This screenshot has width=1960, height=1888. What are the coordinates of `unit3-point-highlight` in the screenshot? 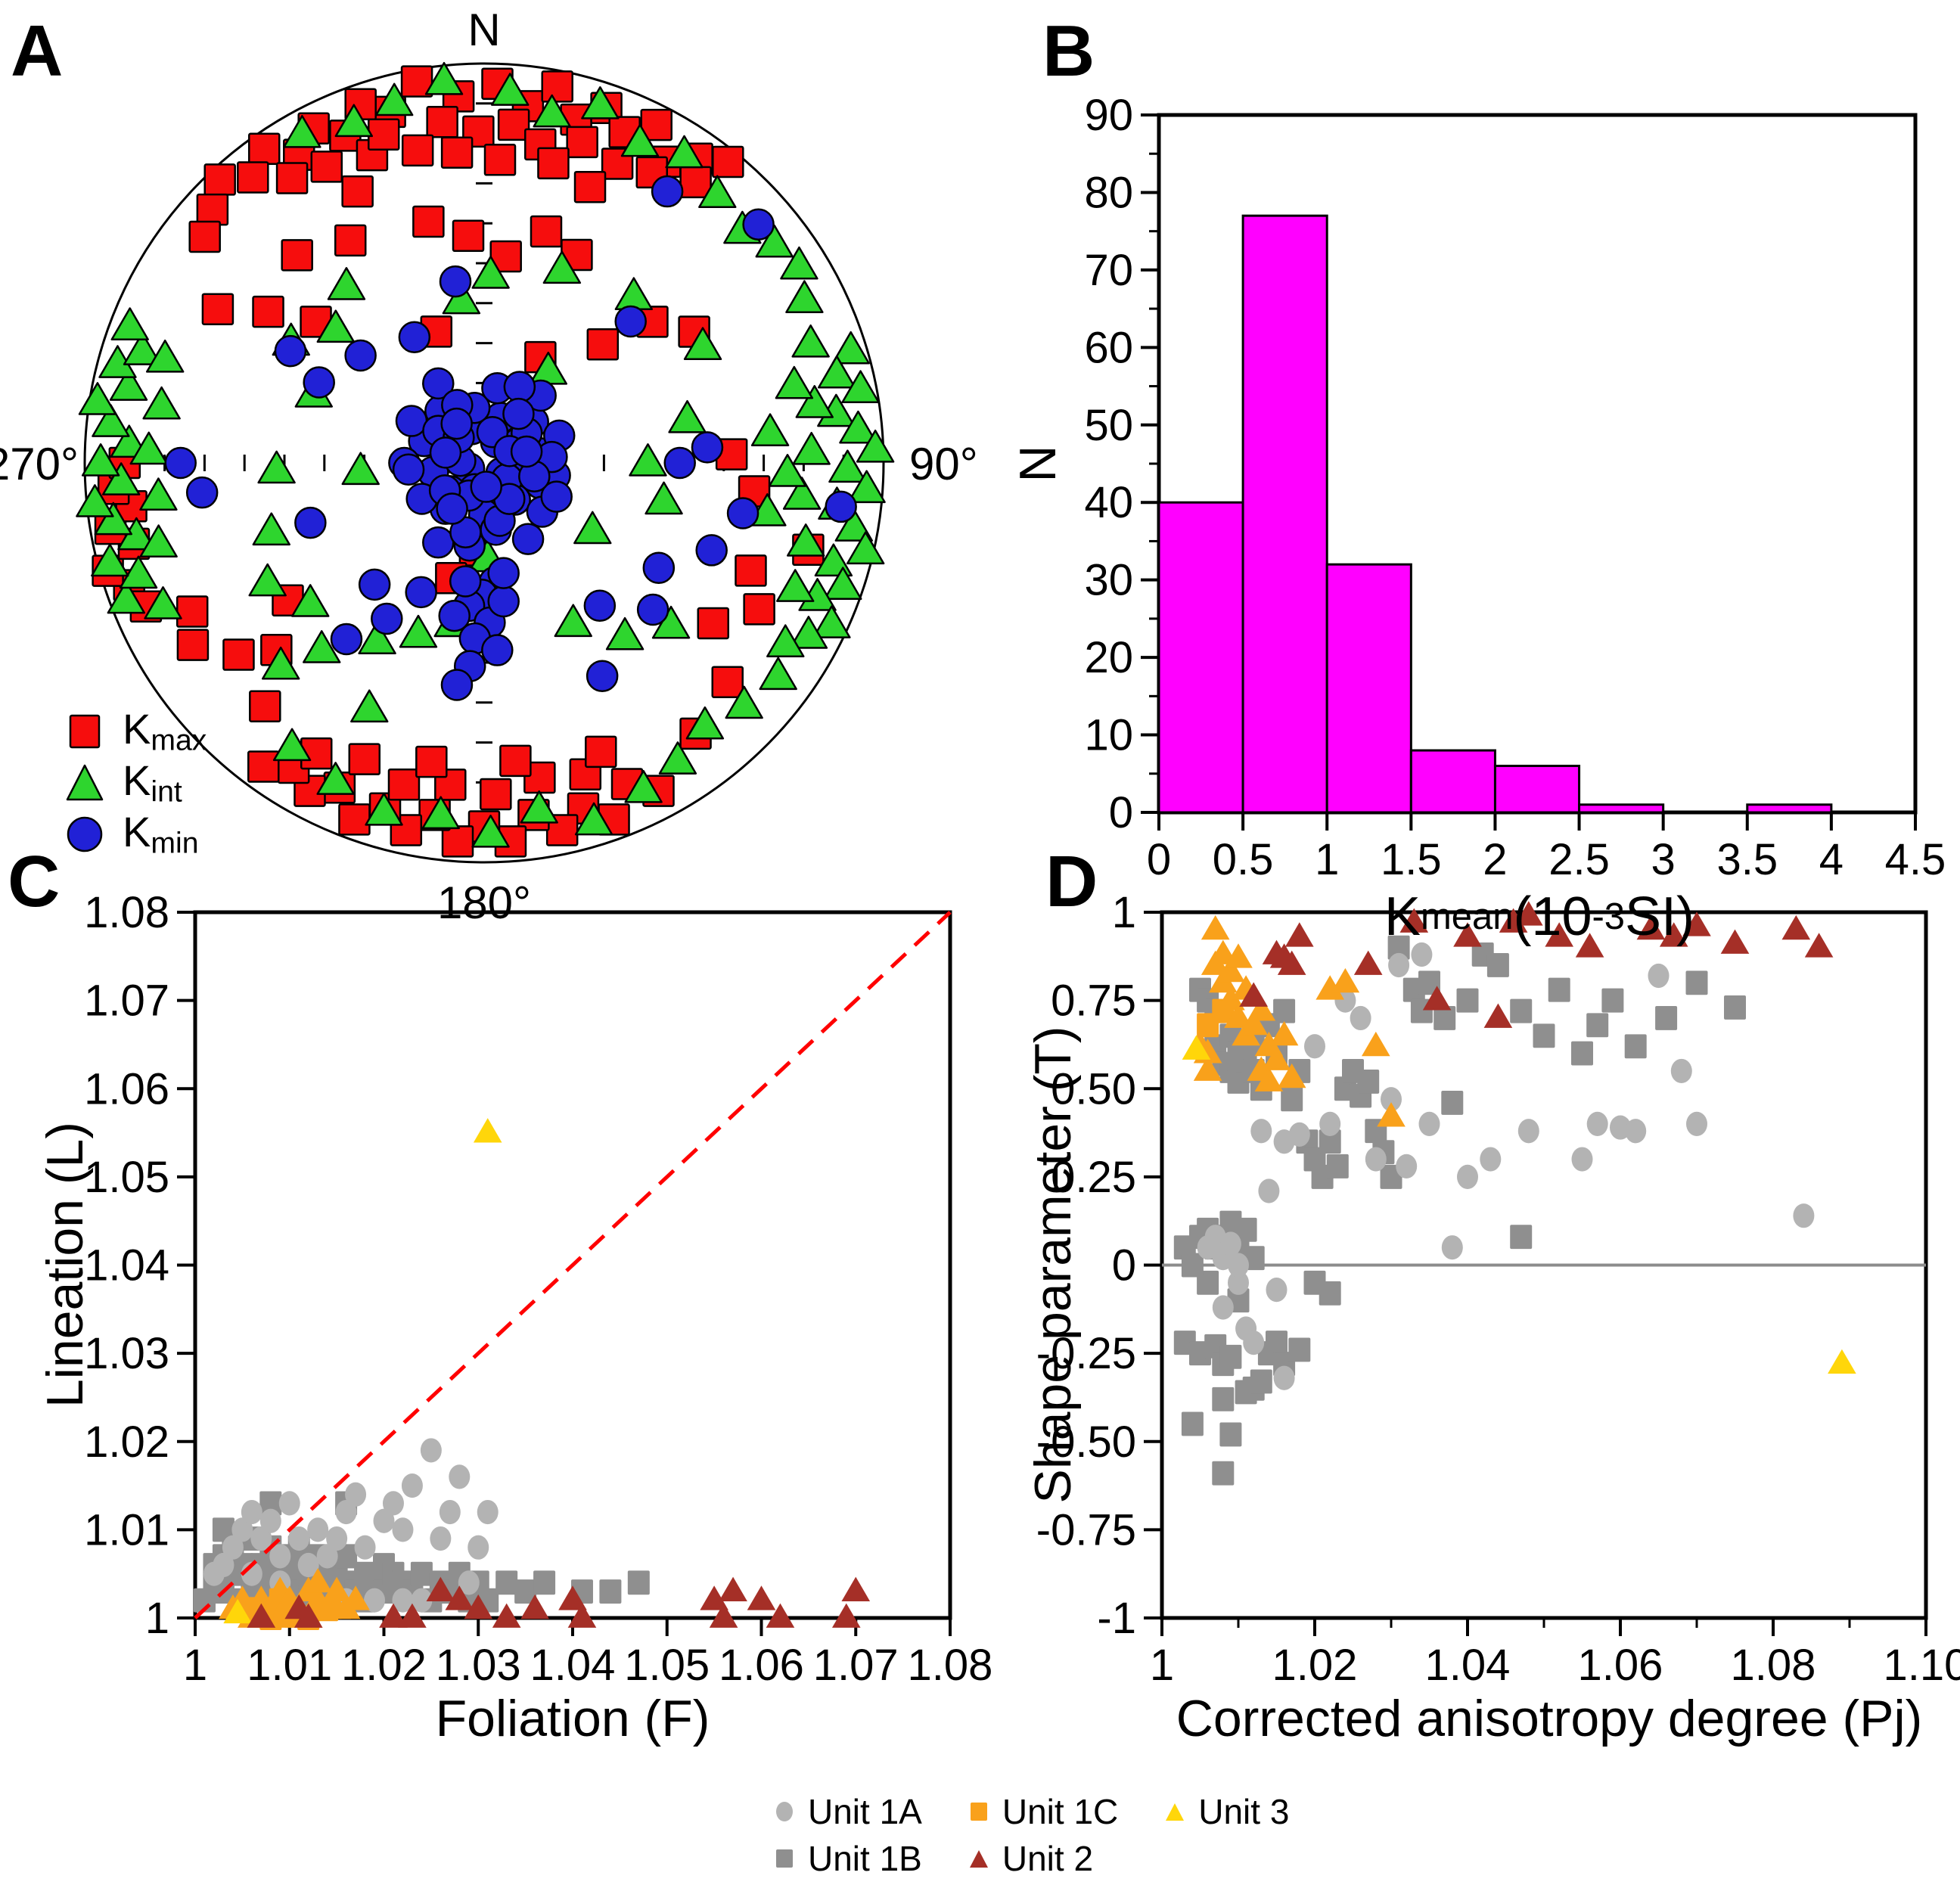 It's located at (487, 1130).